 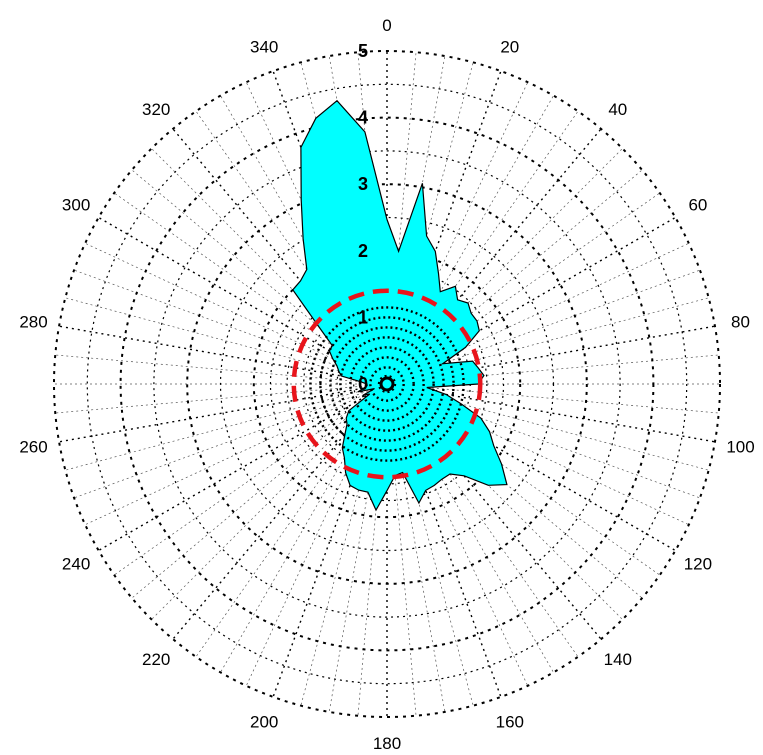 What do you see at coordinates (740, 446) in the screenshot?
I see `angle-tick-label: 100` at bounding box center [740, 446].